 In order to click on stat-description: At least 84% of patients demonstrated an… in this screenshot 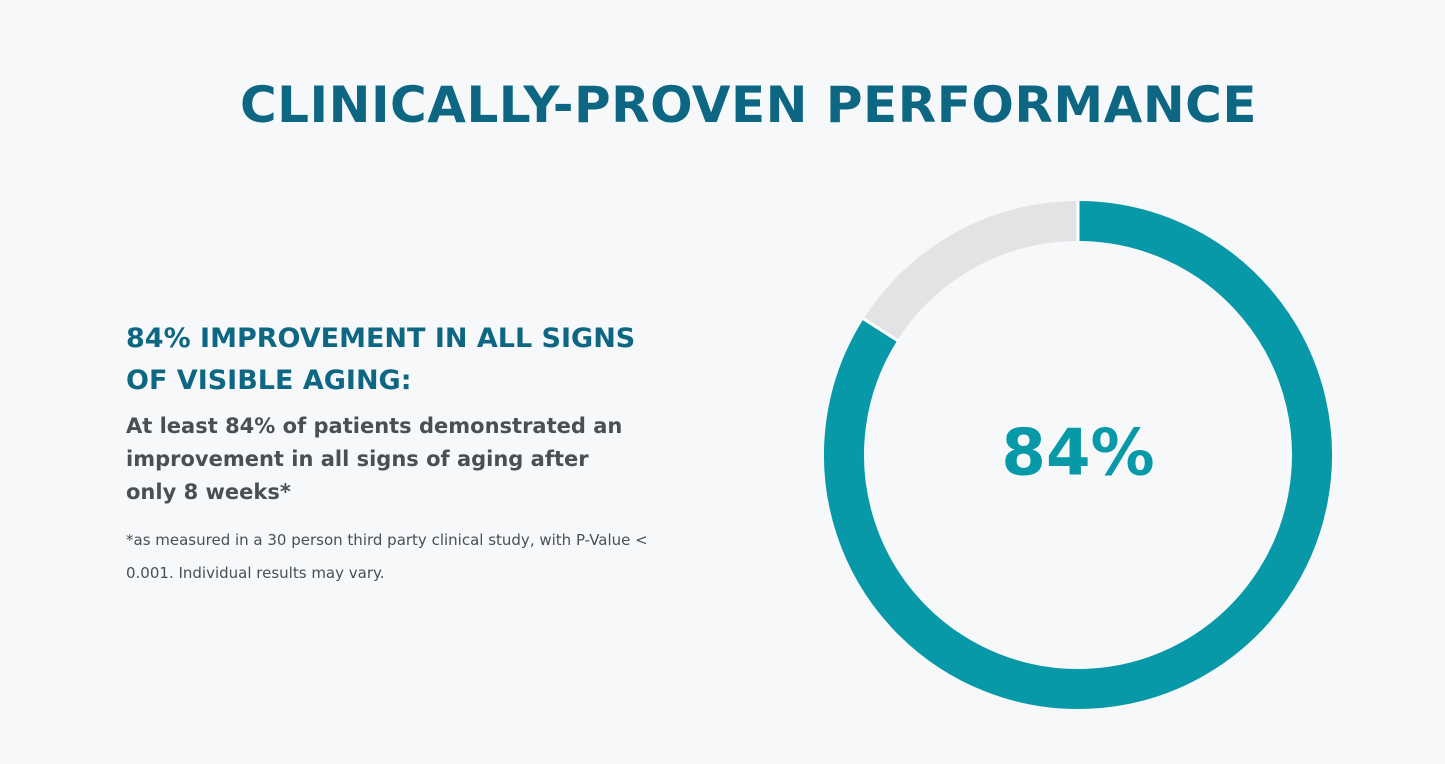, I will do `click(374, 459)`.